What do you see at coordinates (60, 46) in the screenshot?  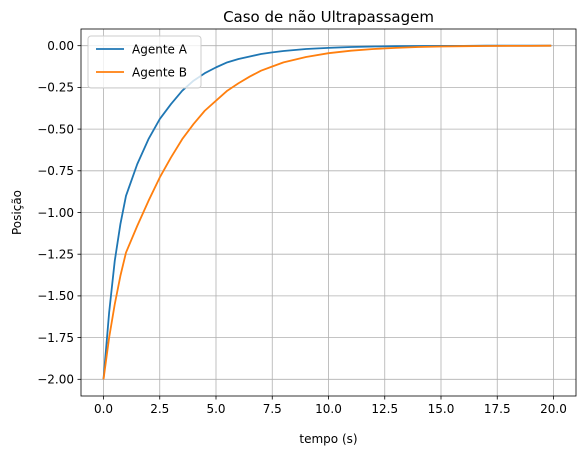 I see `y-tick-label: 0.00` at bounding box center [60, 46].